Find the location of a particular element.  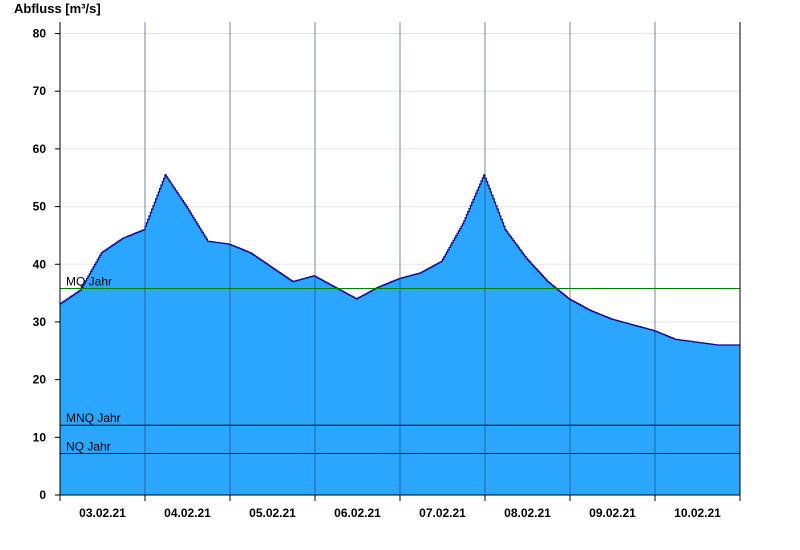

y-tick-label: 80 is located at coordinates (40, 34).